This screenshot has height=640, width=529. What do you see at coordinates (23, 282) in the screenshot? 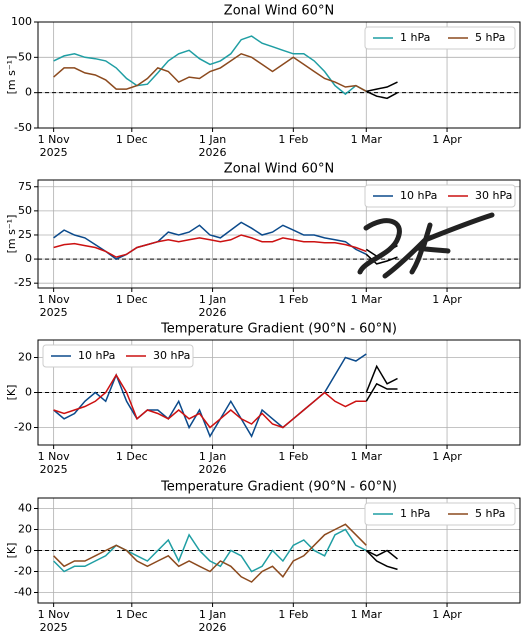
I see `y-tick-label: -25` at bounding box center [23, 282].